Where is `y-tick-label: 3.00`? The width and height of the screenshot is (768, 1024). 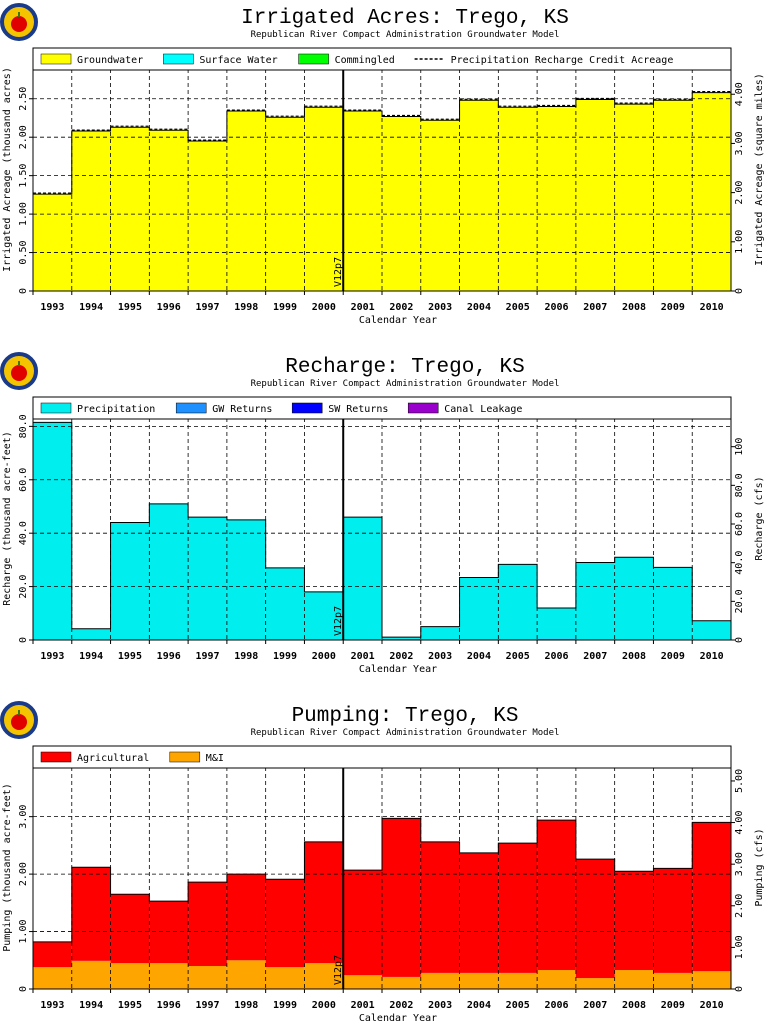 y-tick-label: 3.00 is located at coordinates (23, 817).